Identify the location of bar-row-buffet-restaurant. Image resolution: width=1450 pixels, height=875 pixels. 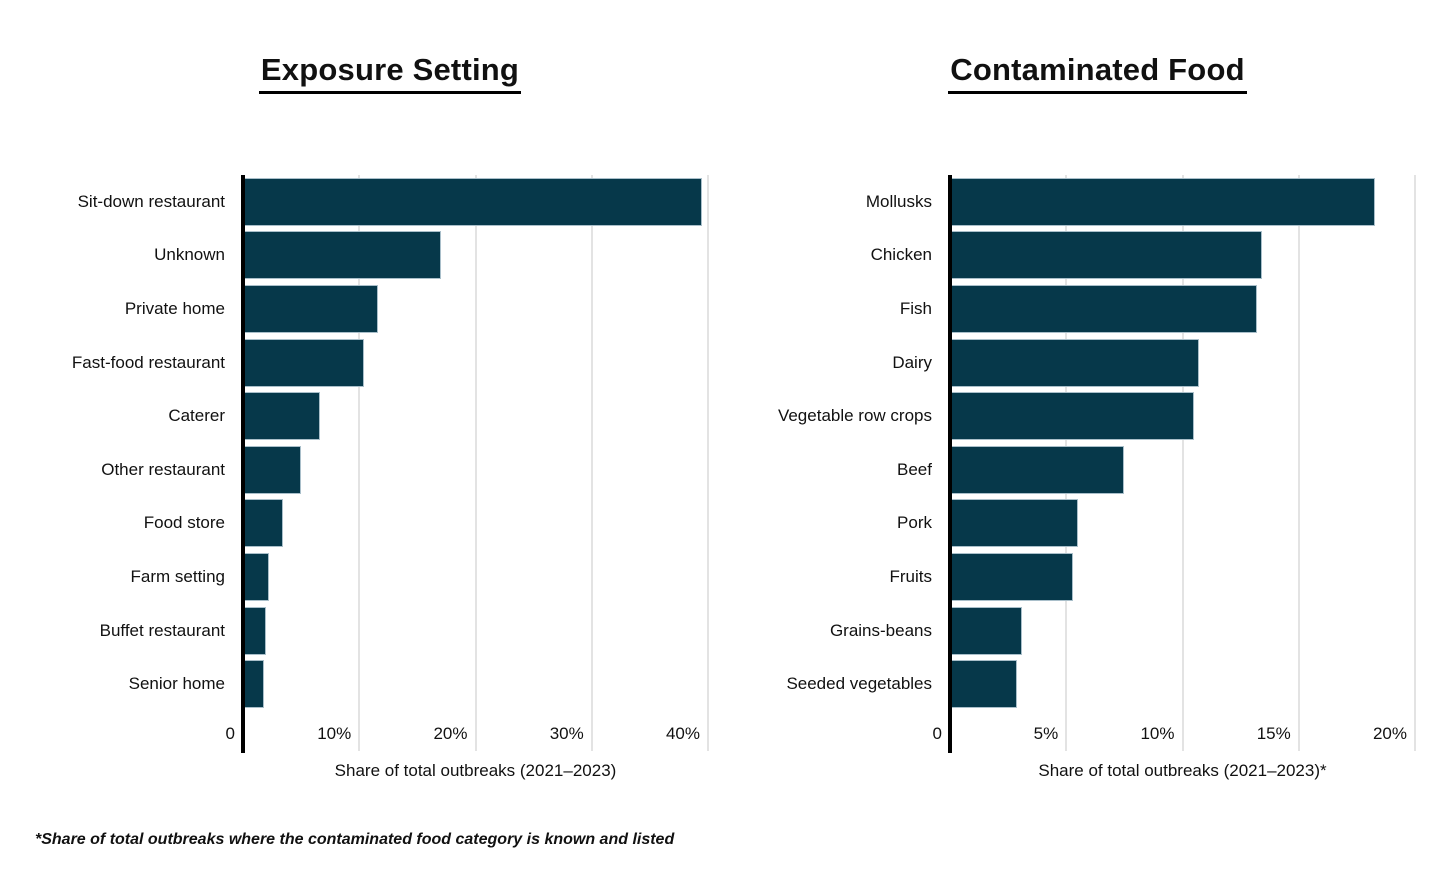
(494, 631).